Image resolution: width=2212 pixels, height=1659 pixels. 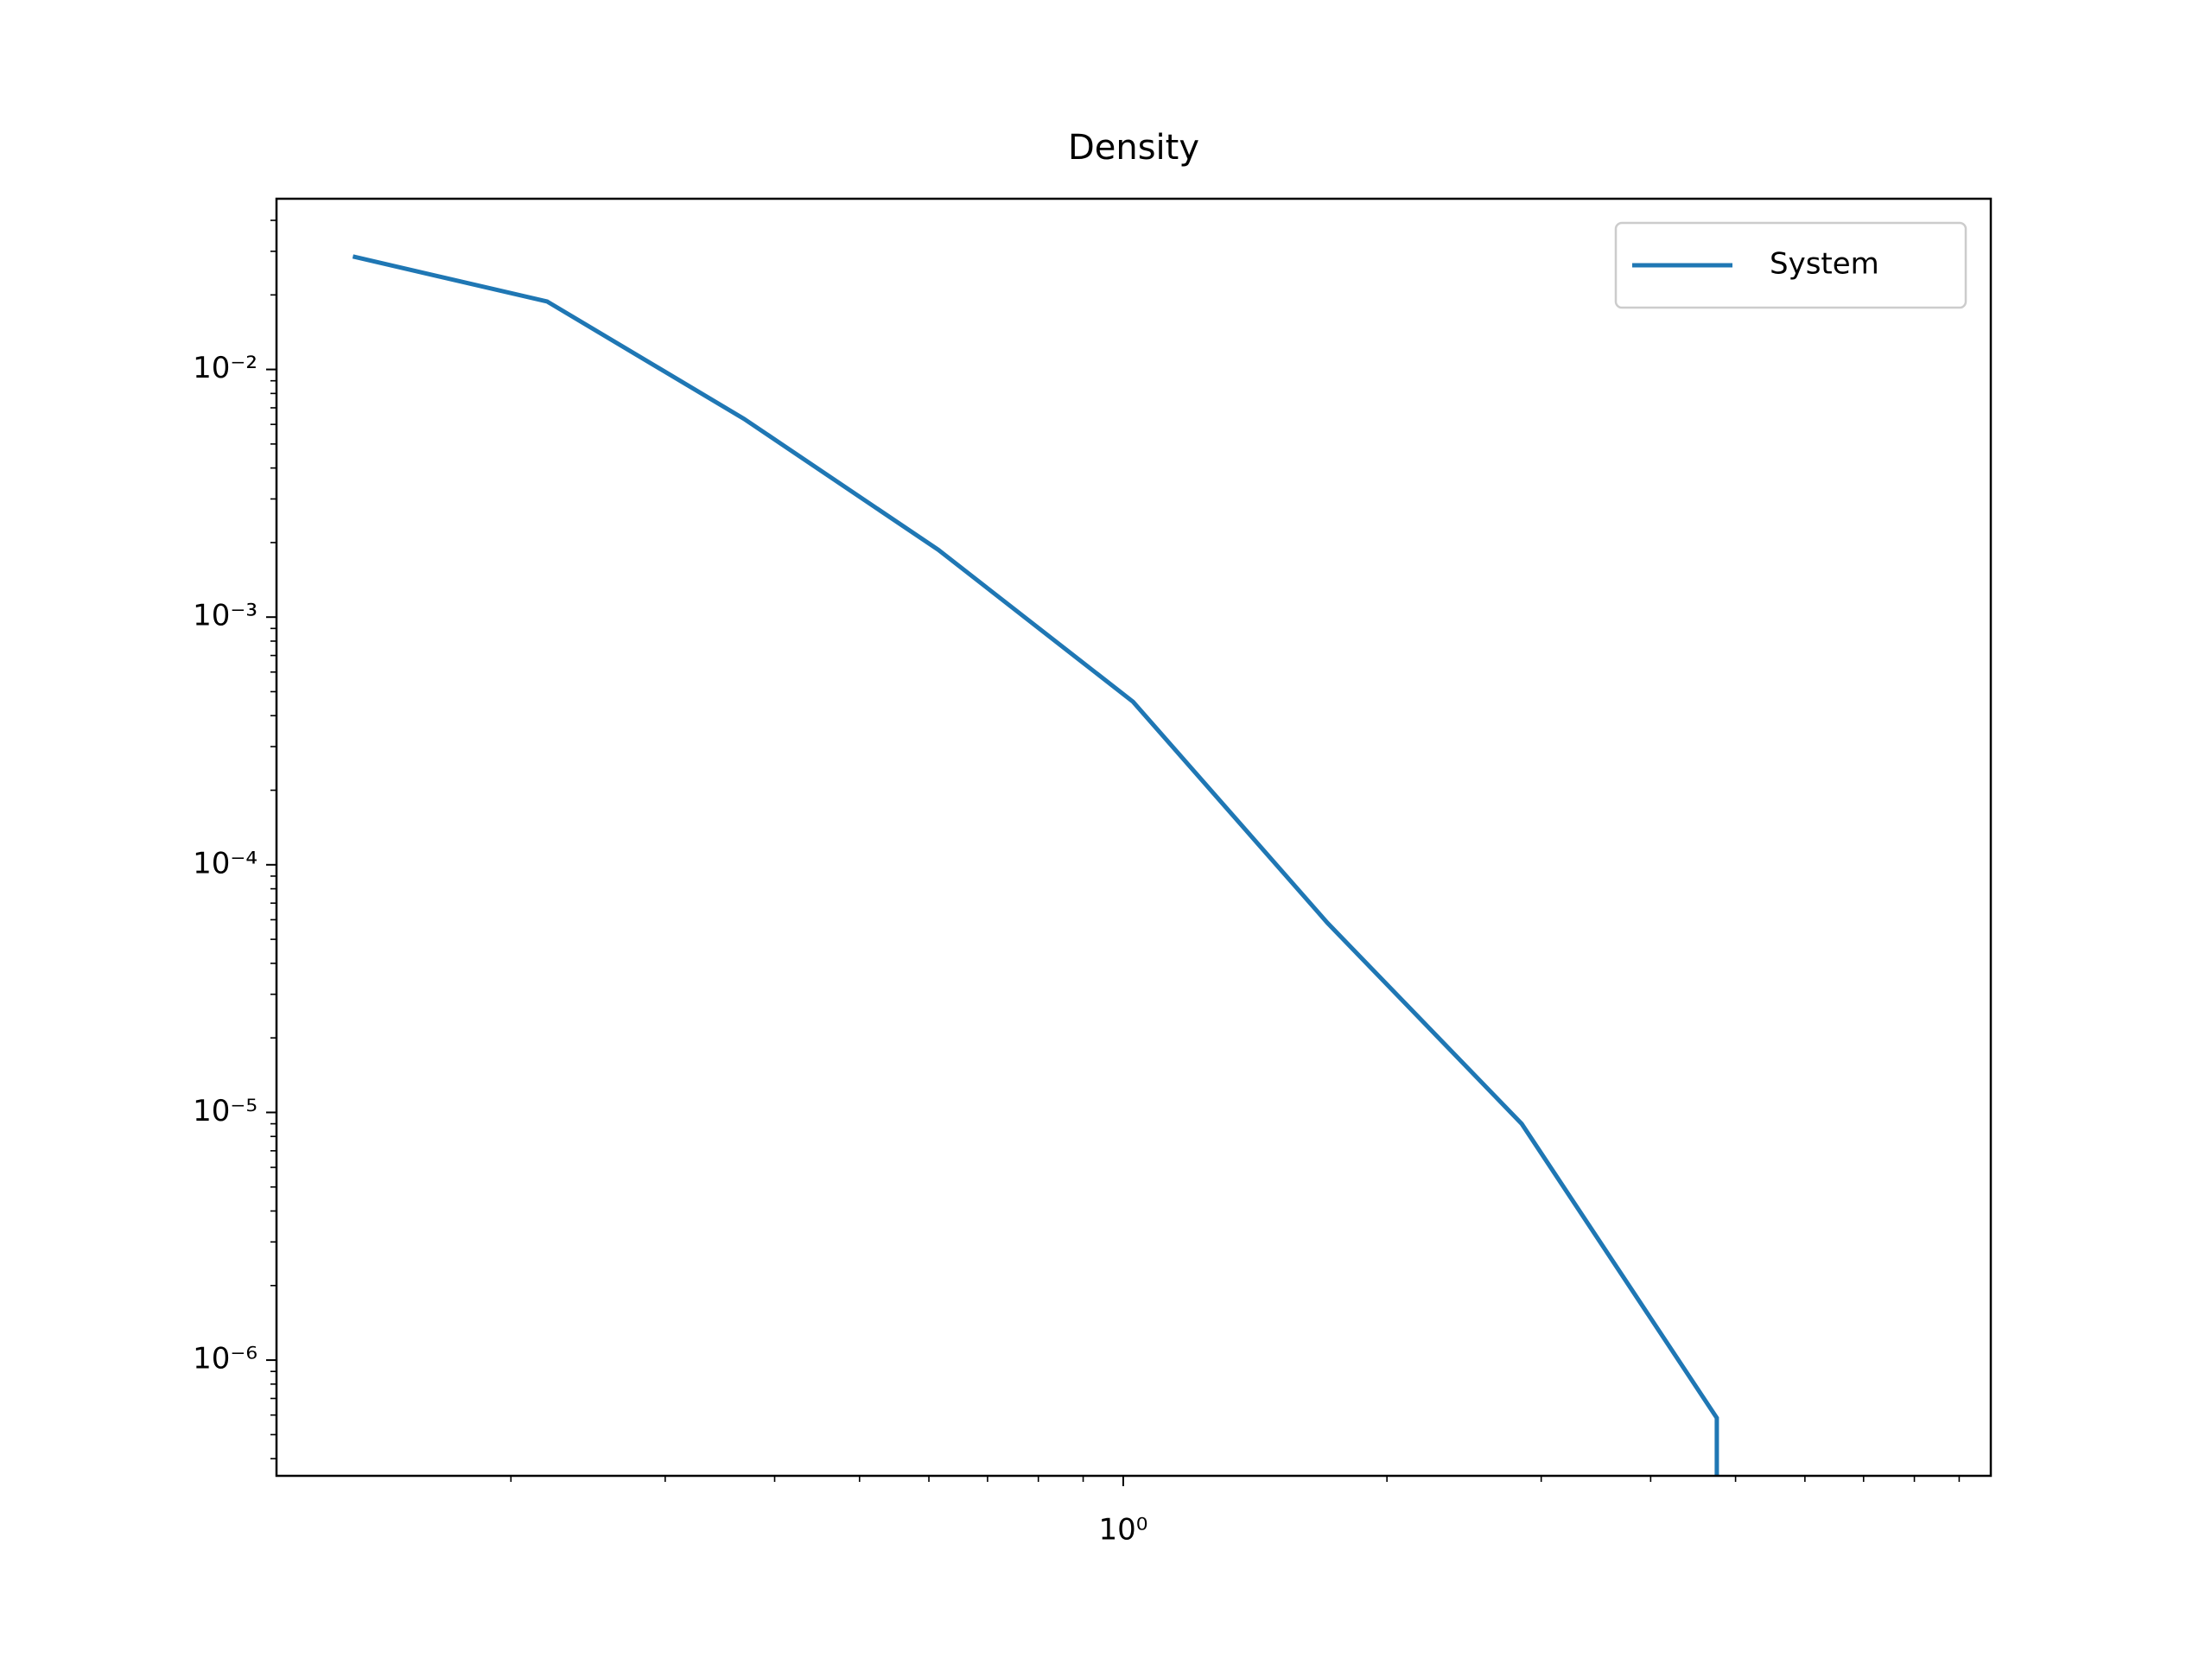 What do you see at coordinates (1133, 148) in the screenshot?
I see `chart-title: Density` at bounding box center [1133, 148].